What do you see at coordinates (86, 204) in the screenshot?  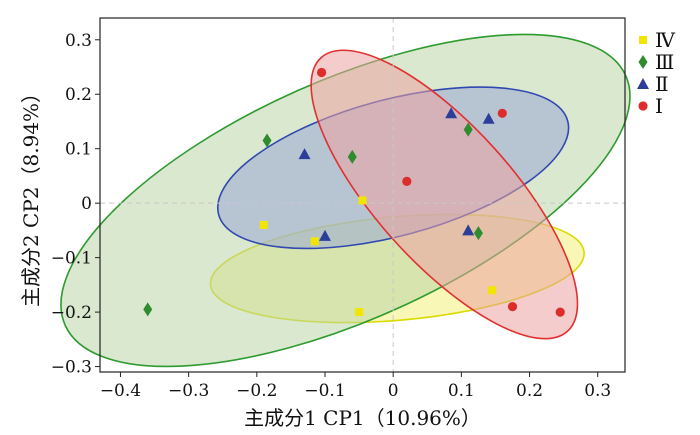 I see `y-tick-label: 0` at bounding box center [86, 204].